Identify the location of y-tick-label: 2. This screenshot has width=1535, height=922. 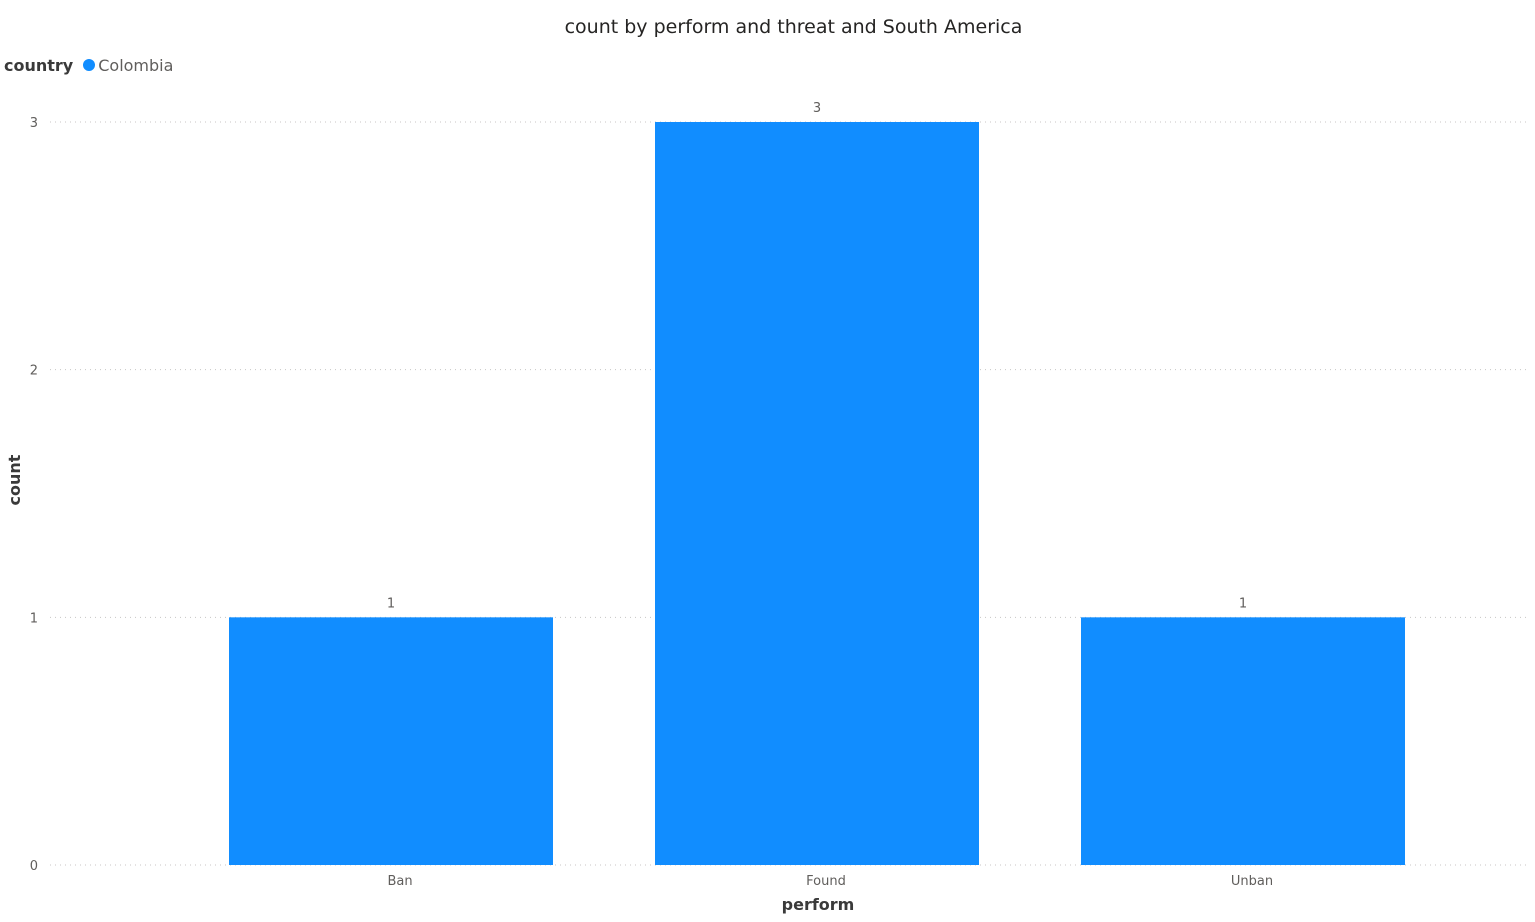
(34, 371).